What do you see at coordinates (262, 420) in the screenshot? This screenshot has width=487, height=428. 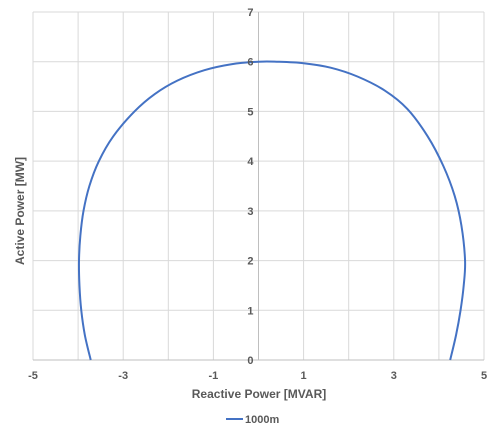 I see `legend-label-1000m: 1000m` at bounding box center [262, 420].